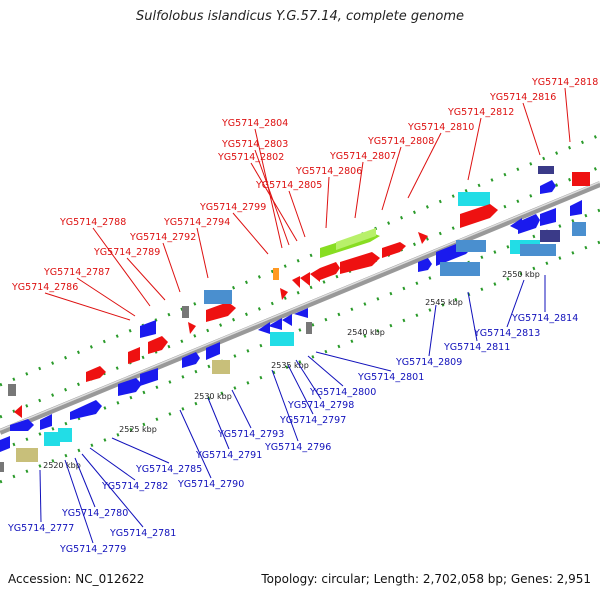  I want to click on gene-label: YG5714_2797, so click(312, 420).